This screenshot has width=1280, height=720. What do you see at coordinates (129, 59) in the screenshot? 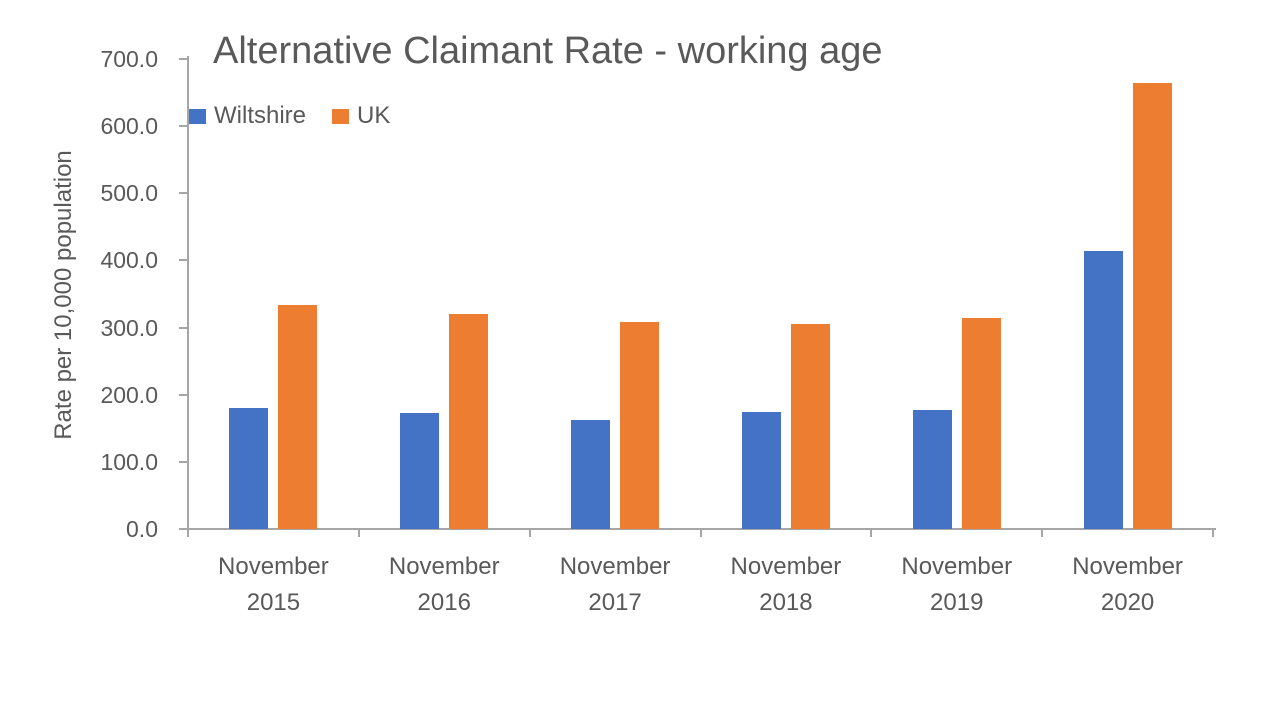
I see `y-tick-label: 700.0` at bounding box center [129, 59].